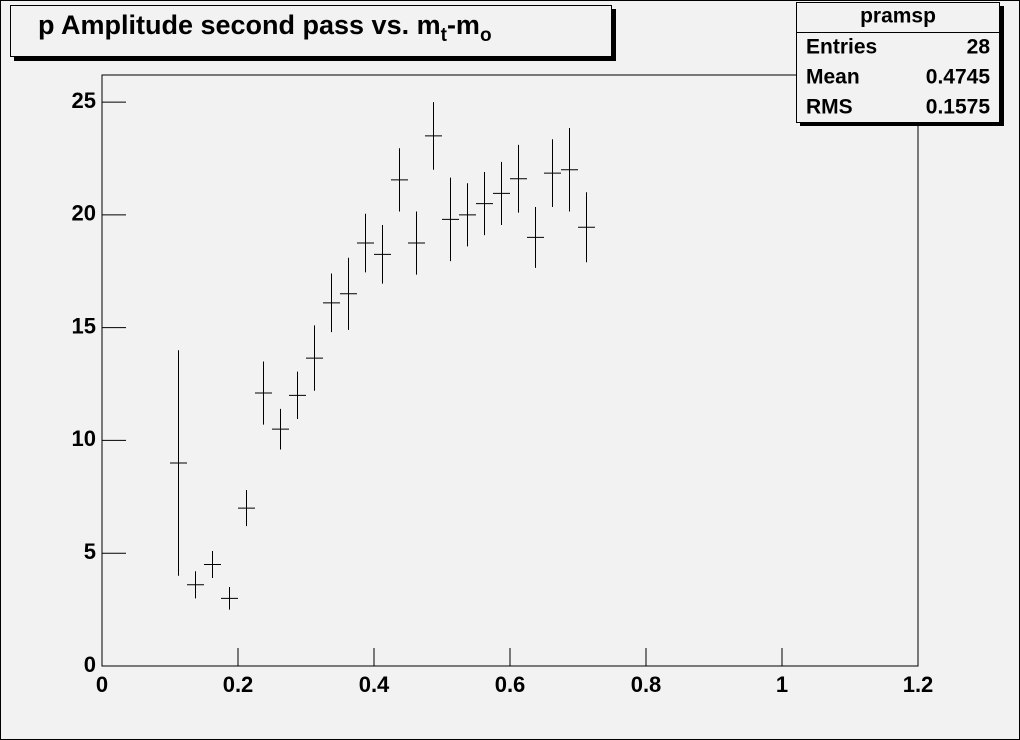 Image resolution: width=1020 pixels, height=740 pixels. I want to click on title-sub: t, so click(444, 35).